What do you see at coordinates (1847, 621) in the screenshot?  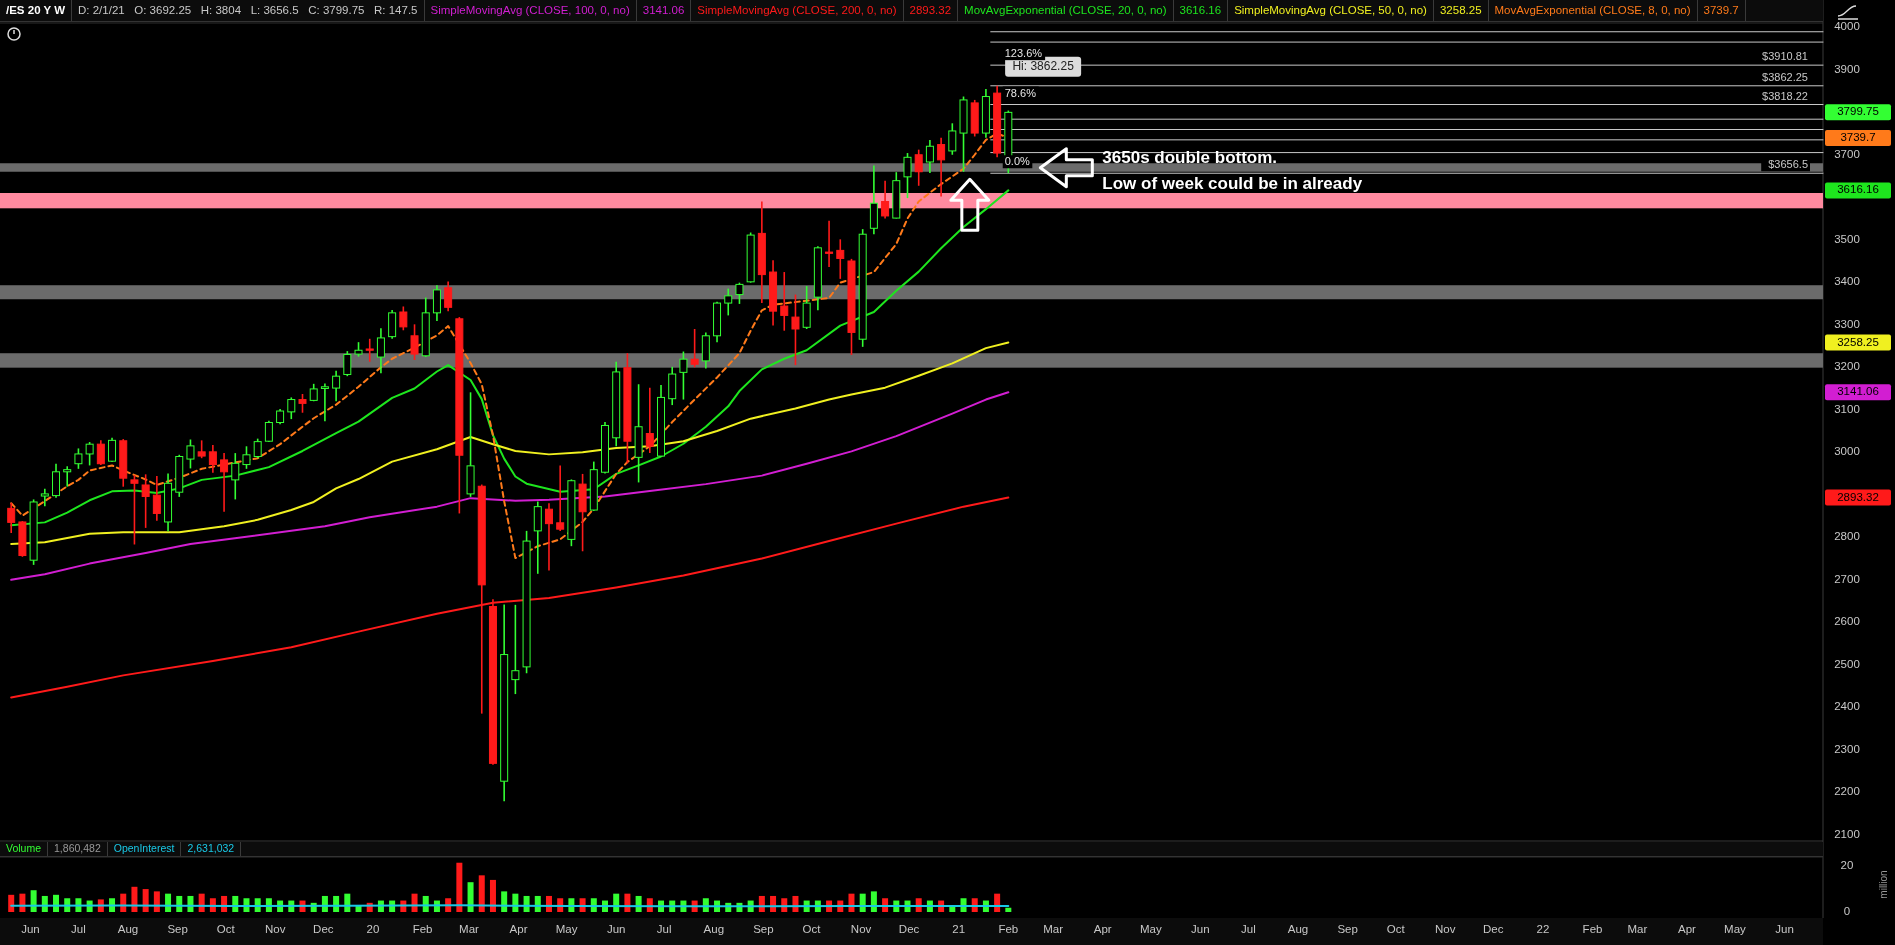 I see `y-tick-label: 2600` at bounding box center [1847, 621].